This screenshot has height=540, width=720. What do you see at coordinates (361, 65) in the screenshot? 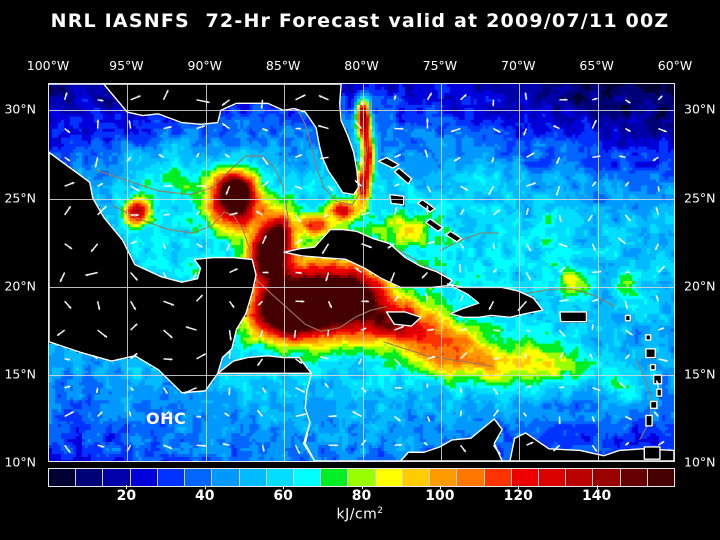
I see `lon-tick-label: 80°W` at bounding box center [361, 65].